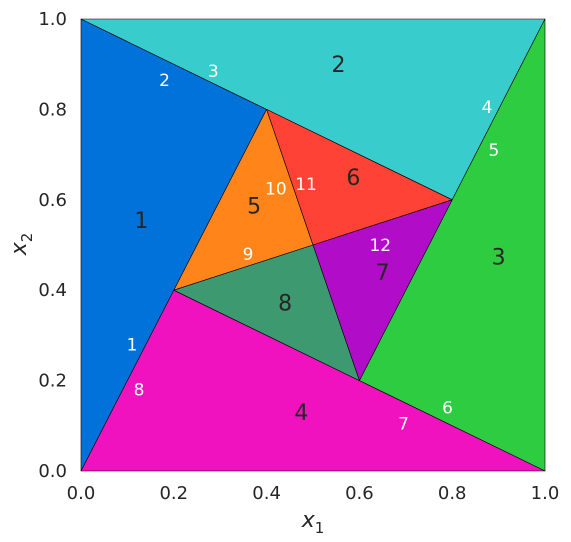 The image size is (571, 542). I want to click on edge-label-1: 1, so click(132, 345).